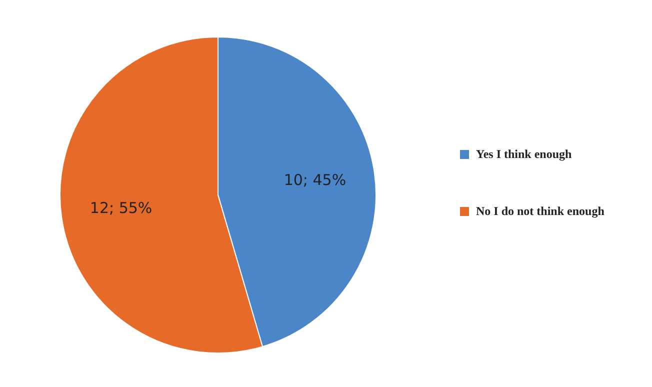  I want to click on data-label: 12; 55%, so click(121, 208).